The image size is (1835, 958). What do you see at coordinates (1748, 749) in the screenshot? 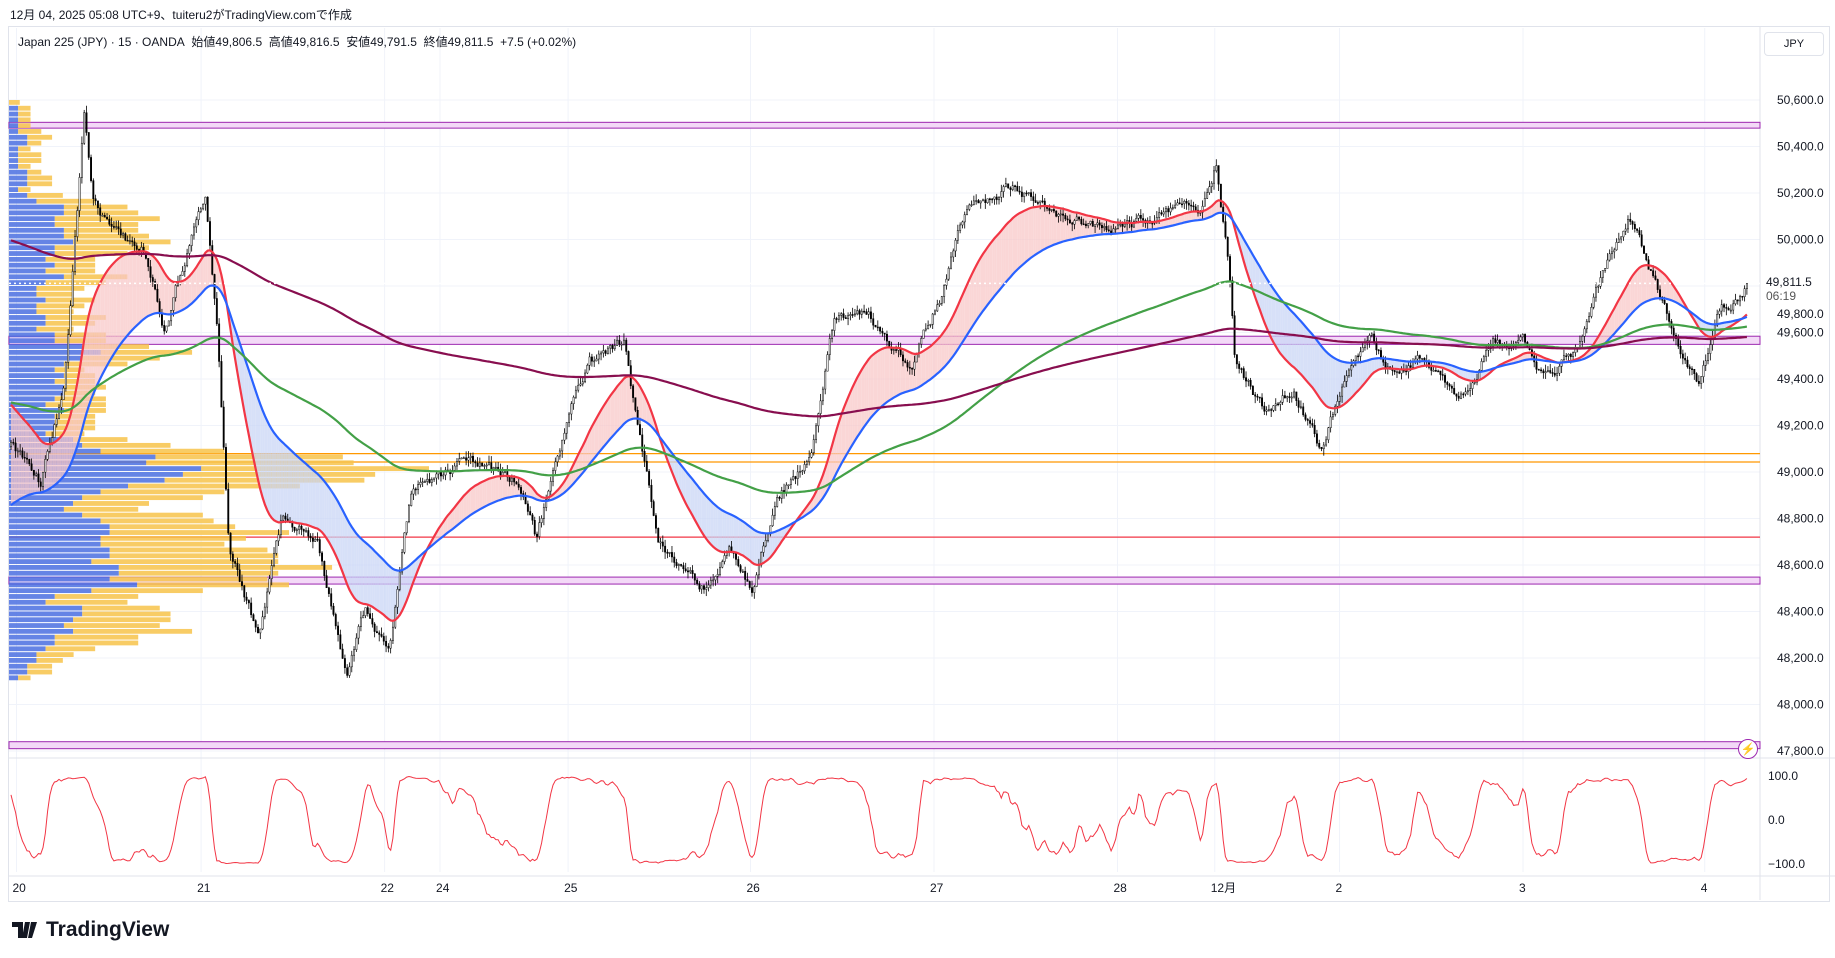
I see `lightning-icon: ⚡` at bounding box center [1748, 749].